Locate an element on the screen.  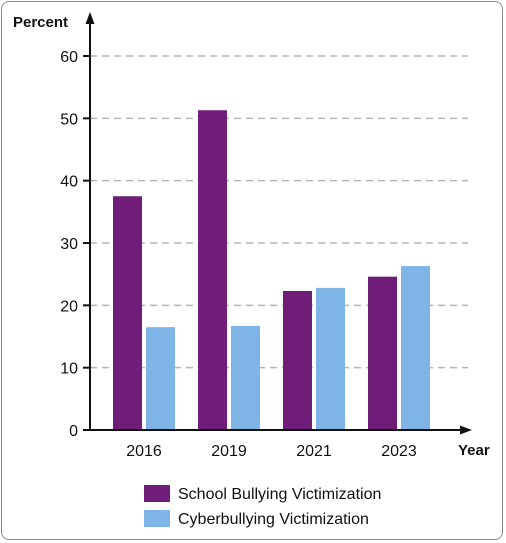
bar-cyberbullying-2019 is located at coordinates (245, 377).